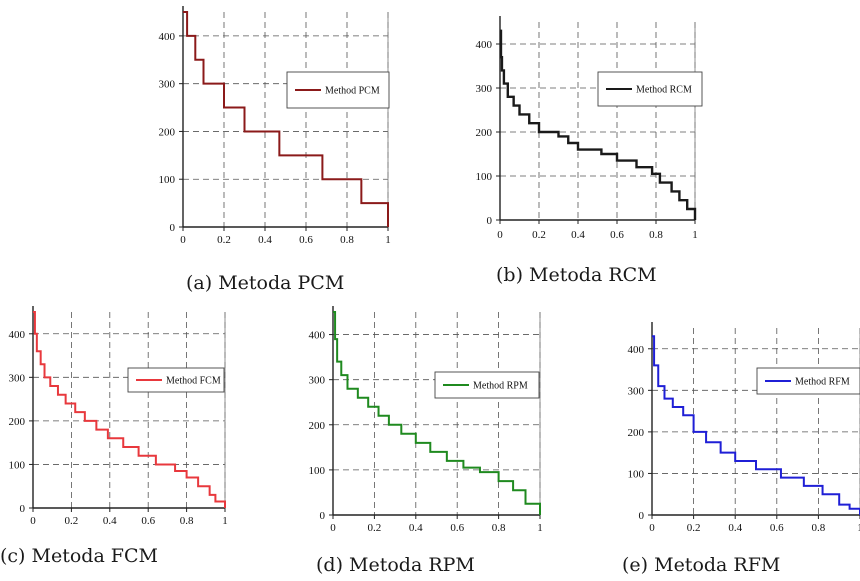  I want to click on legend-label: Method PCM, so click(352, 91).